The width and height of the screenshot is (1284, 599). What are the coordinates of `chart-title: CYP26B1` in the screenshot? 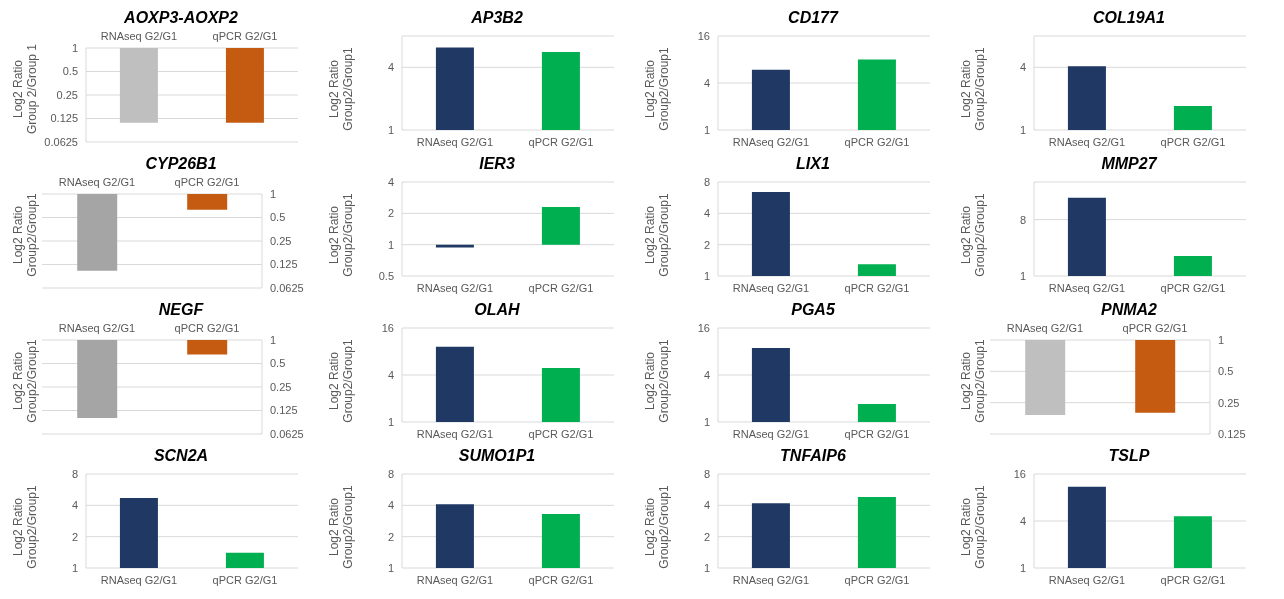 It's located at (181, 164).